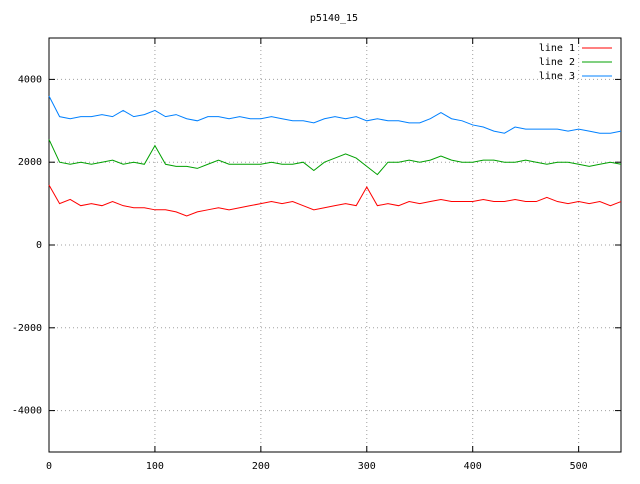 This screenshot has width=640, height=484. I want to click on x-tick-label: 500, so click(579, 466).